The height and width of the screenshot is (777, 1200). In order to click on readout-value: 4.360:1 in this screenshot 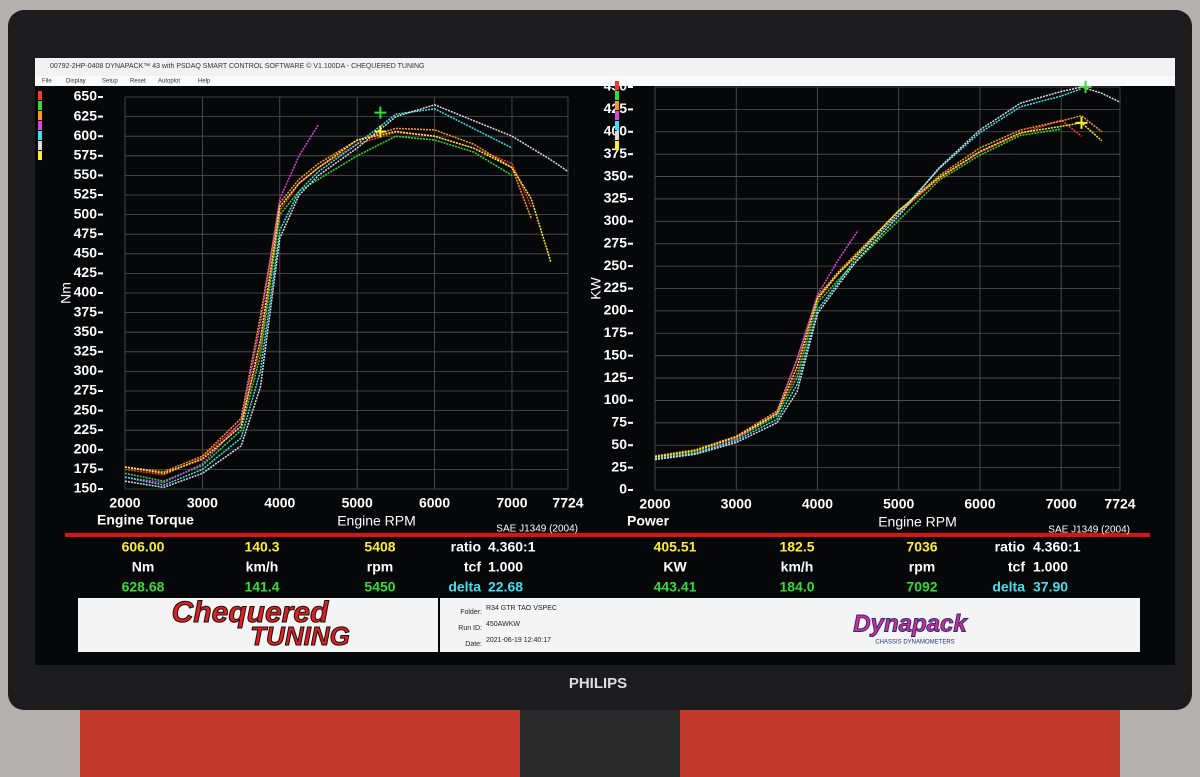, I will do `click(512, 547)`.